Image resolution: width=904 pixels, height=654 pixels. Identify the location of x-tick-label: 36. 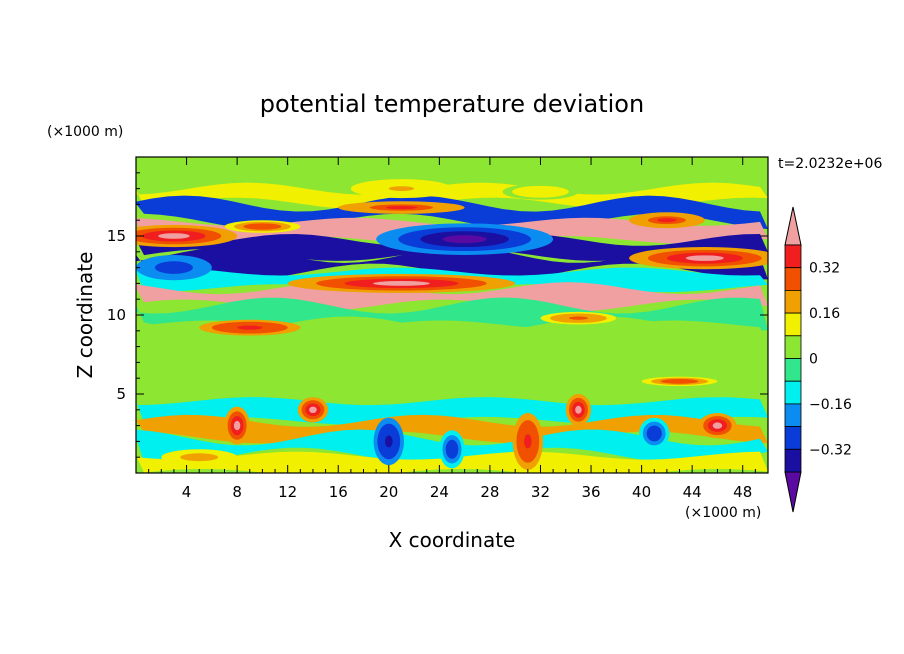
(590, 492).